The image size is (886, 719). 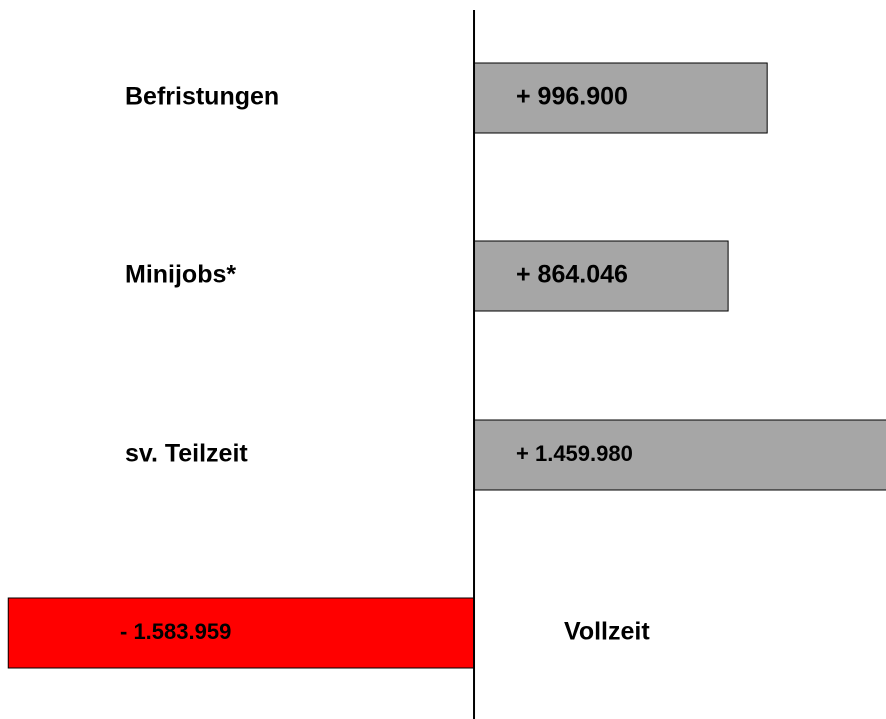 What do you see at coordinates (607, 632) in the screenshot?
I see `category-label: Vollzeit` at bounding box center [607, 632].